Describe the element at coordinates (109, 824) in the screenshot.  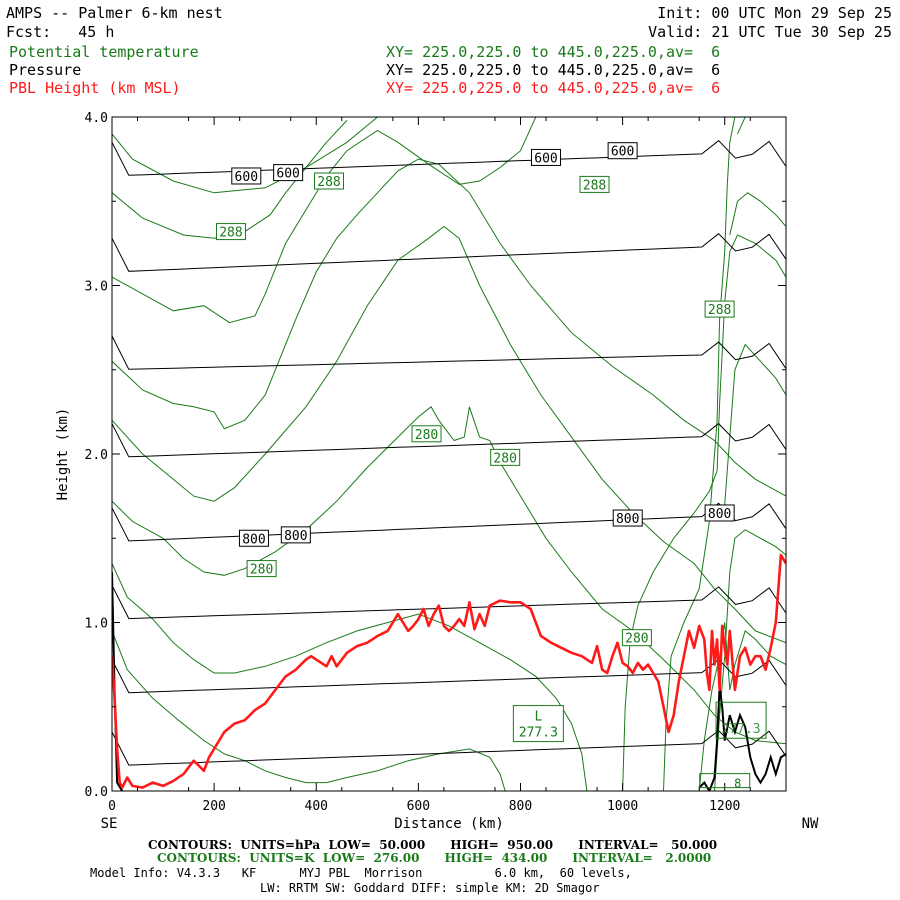
I see `se-end-label: SE` at that location.